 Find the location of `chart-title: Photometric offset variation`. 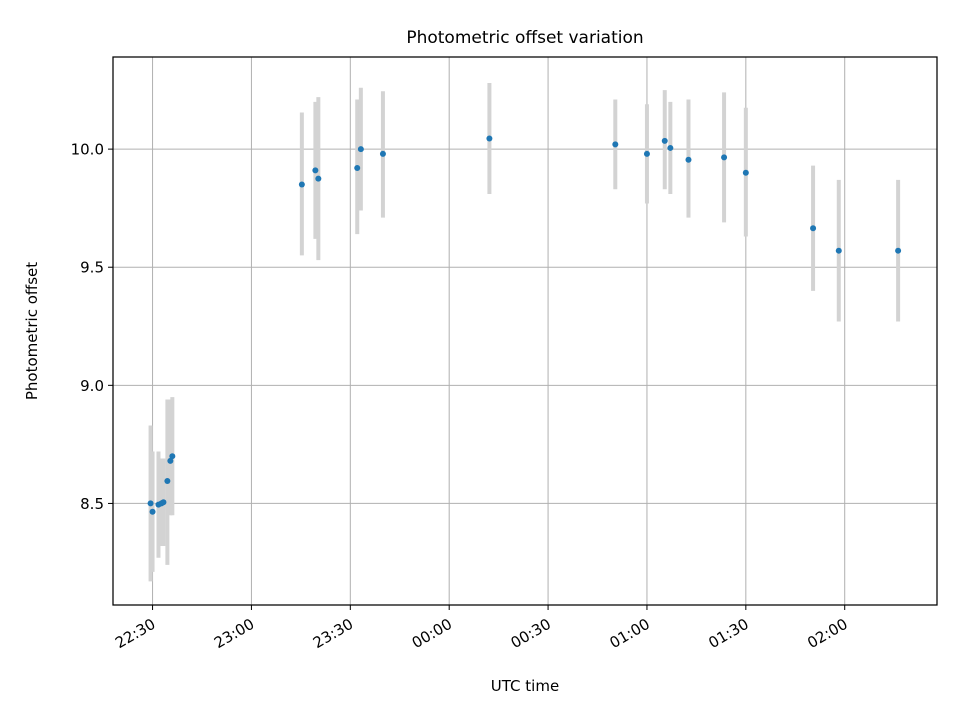

chart-title: Photometric offset variation is located at coordinates (524, 38).